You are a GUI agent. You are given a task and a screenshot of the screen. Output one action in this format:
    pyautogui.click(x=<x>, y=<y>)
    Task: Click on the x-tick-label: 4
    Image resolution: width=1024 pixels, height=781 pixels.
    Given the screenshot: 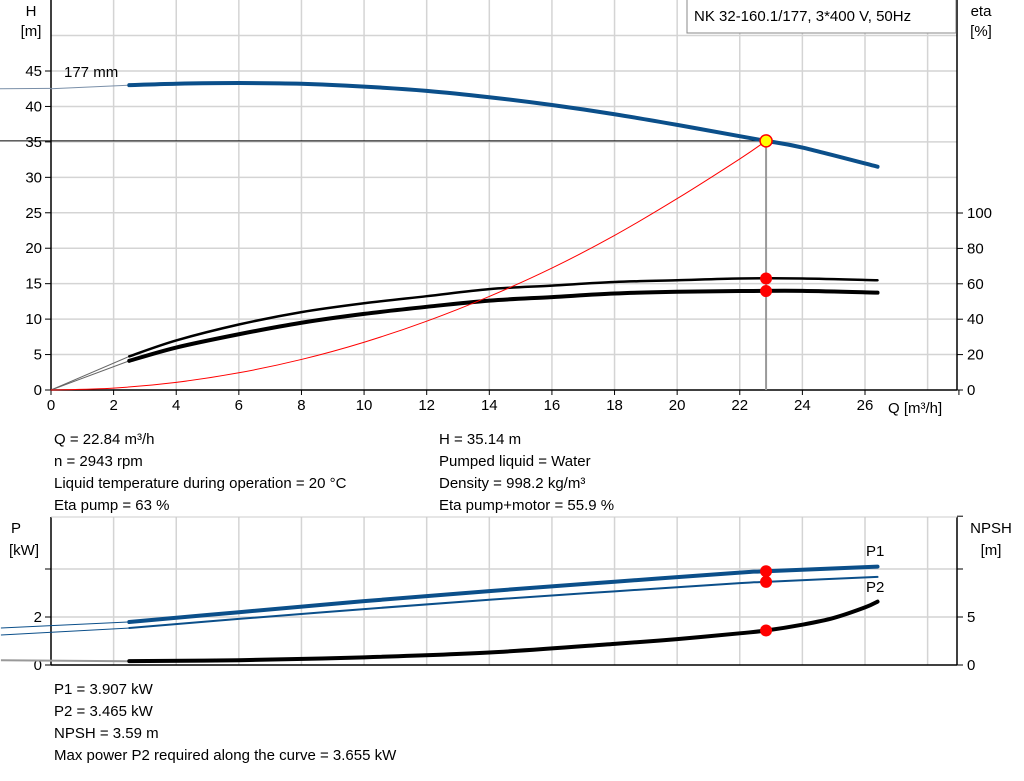 What is the action you would take?
    pyautogui.click(x=176, y=405)
    